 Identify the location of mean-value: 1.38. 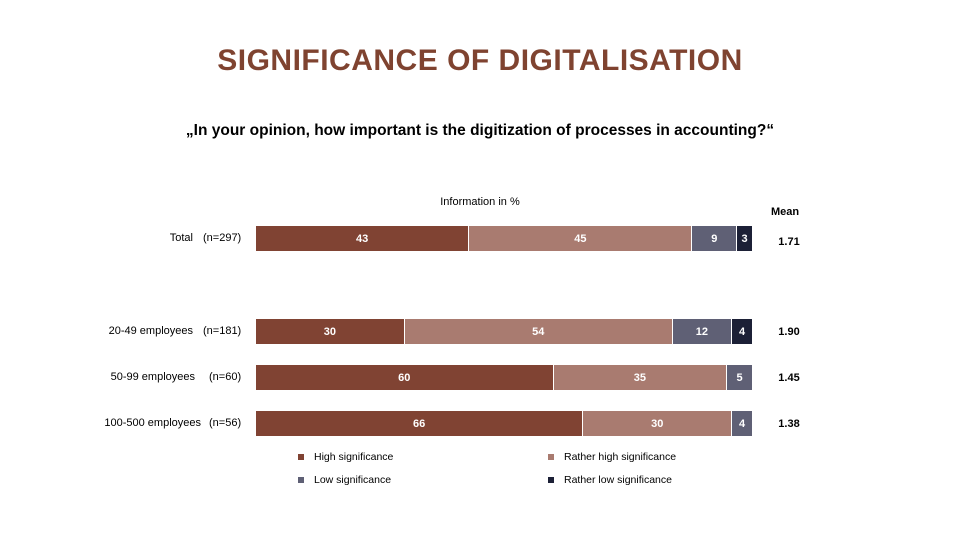
(789, 424).